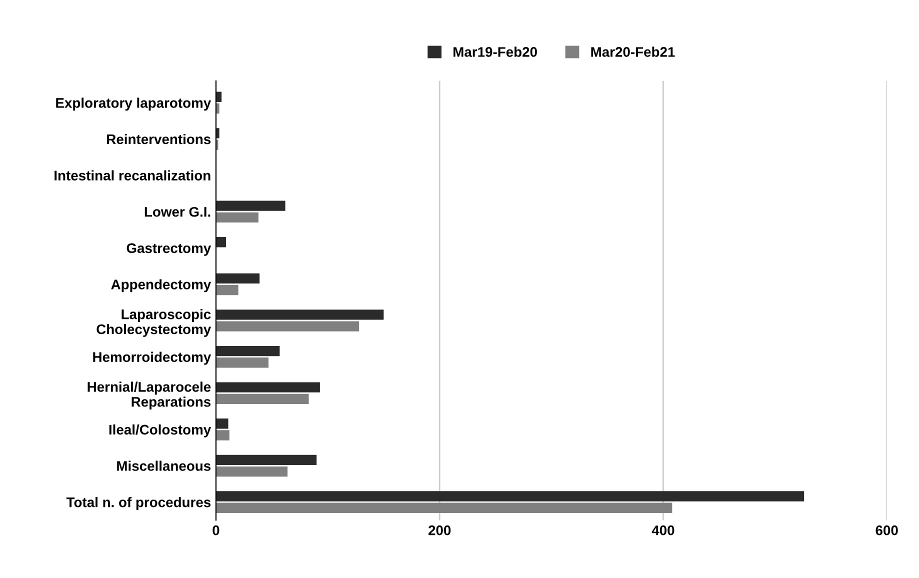 Image resolution: width=919 pixels, height=578 pixels. What do you see at coordinates (887, 530) in the screenshot?
I see `x-tick-label: 600` at bounding box center [887, 530].